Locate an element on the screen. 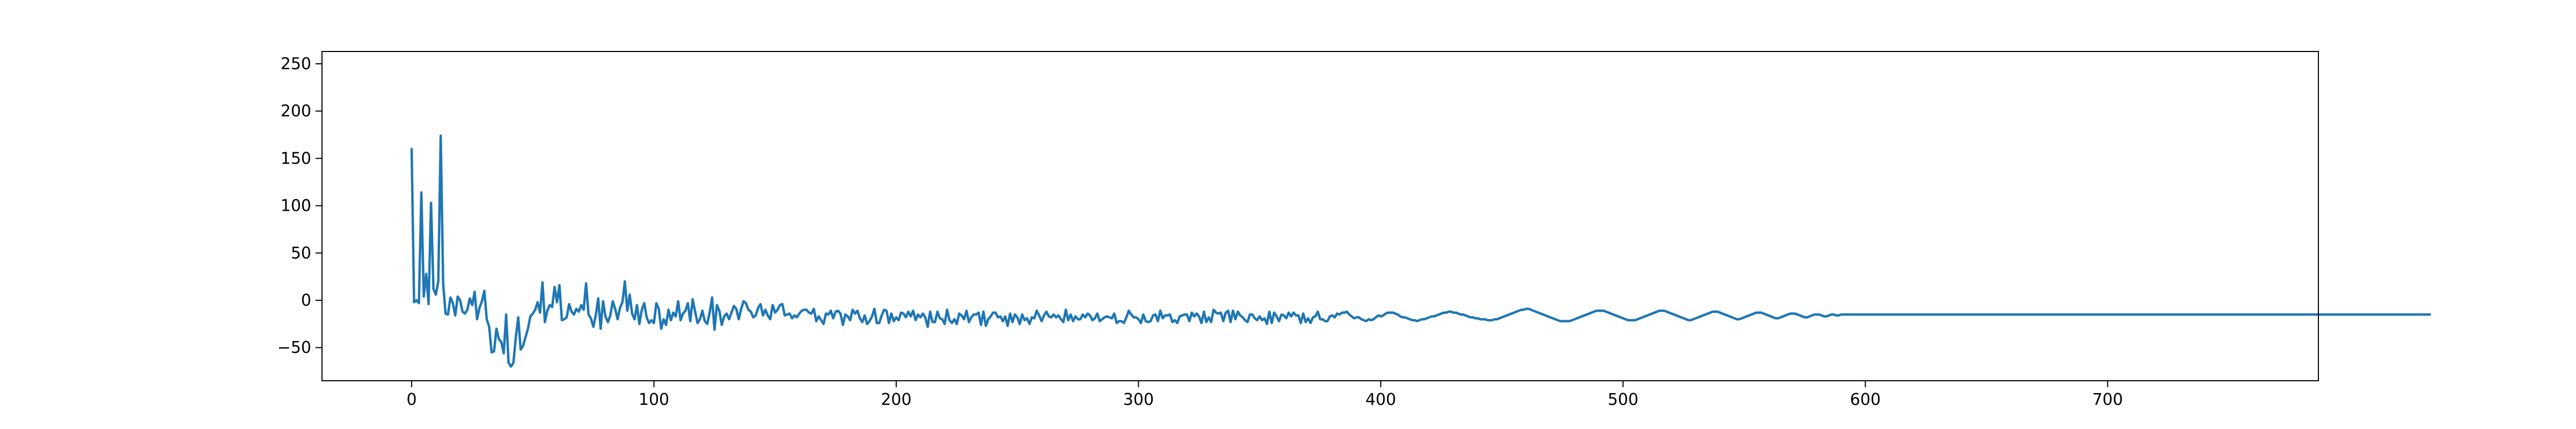  x-tick-label: 0 is located at coordinates (411, 399).